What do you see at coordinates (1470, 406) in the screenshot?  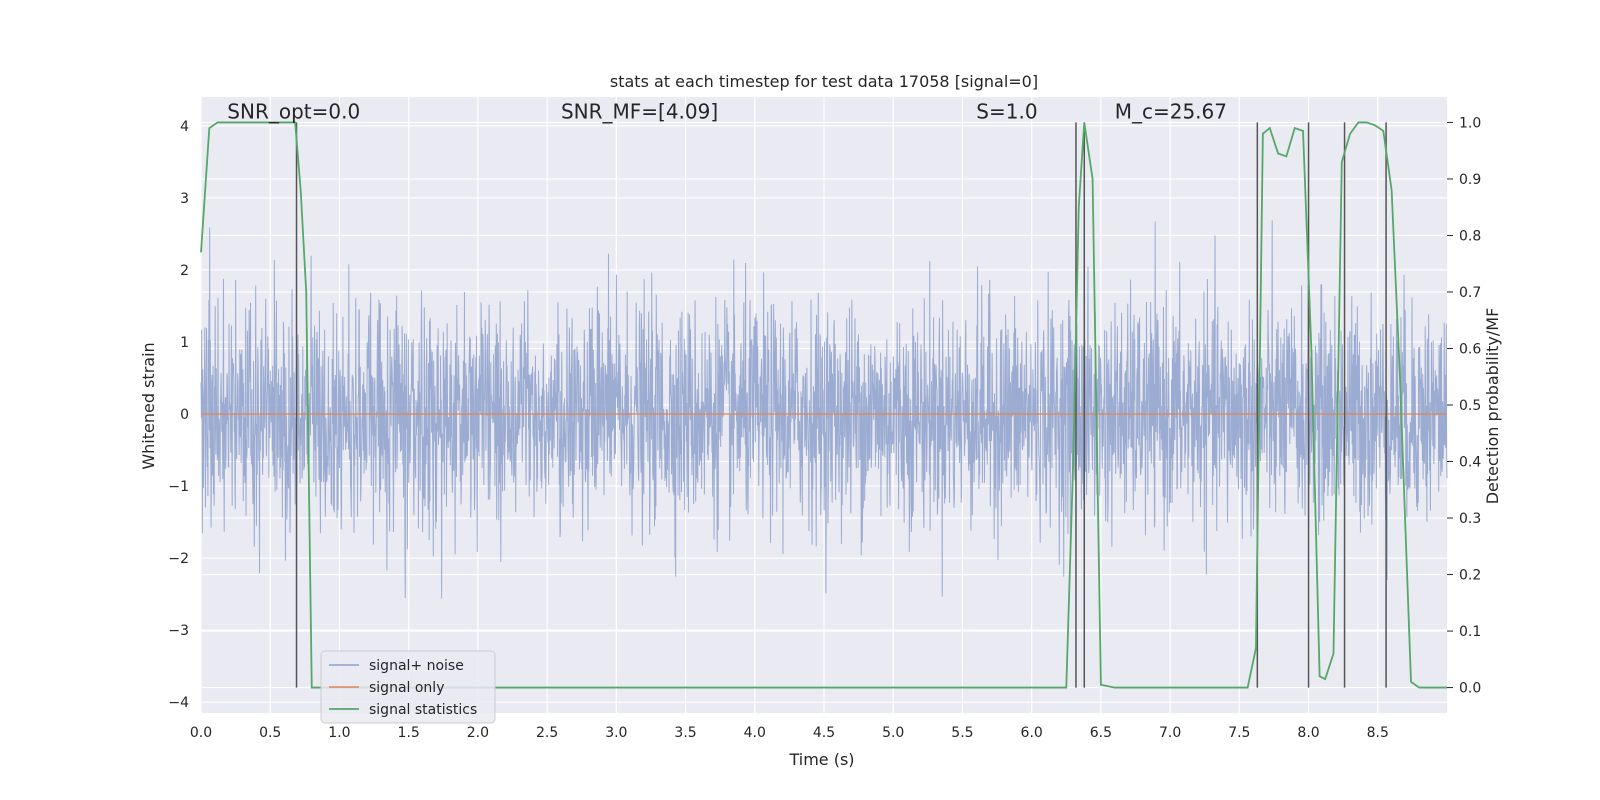 I see `y2-tick-label: 0.5` at bounding box center [1470, 406].